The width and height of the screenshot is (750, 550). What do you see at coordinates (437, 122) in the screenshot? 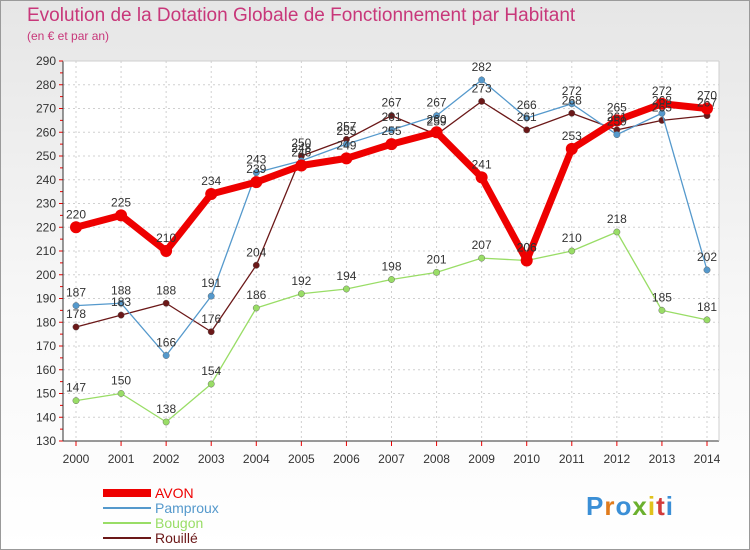
I see `data-label-rouille: 259` at bounding box center [437, 122].